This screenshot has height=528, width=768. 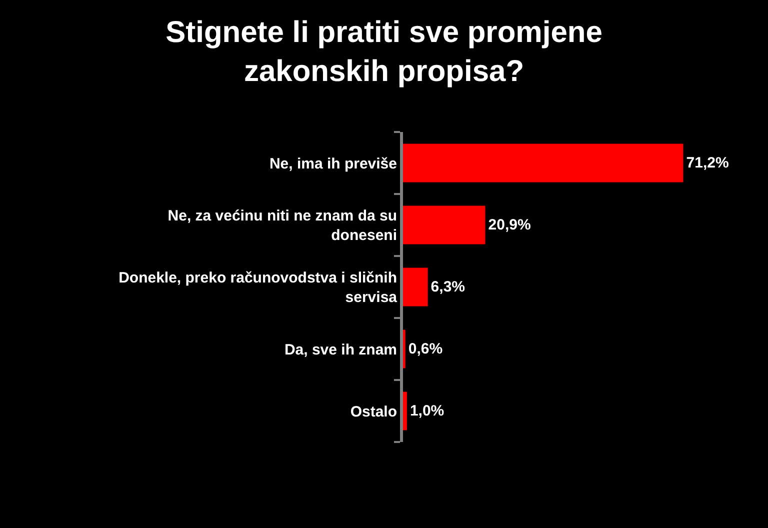 What do you see at coordinates (448, 287) in the screenshot?
I see `data-label: 6,3%` at bounding box center [448, 287].